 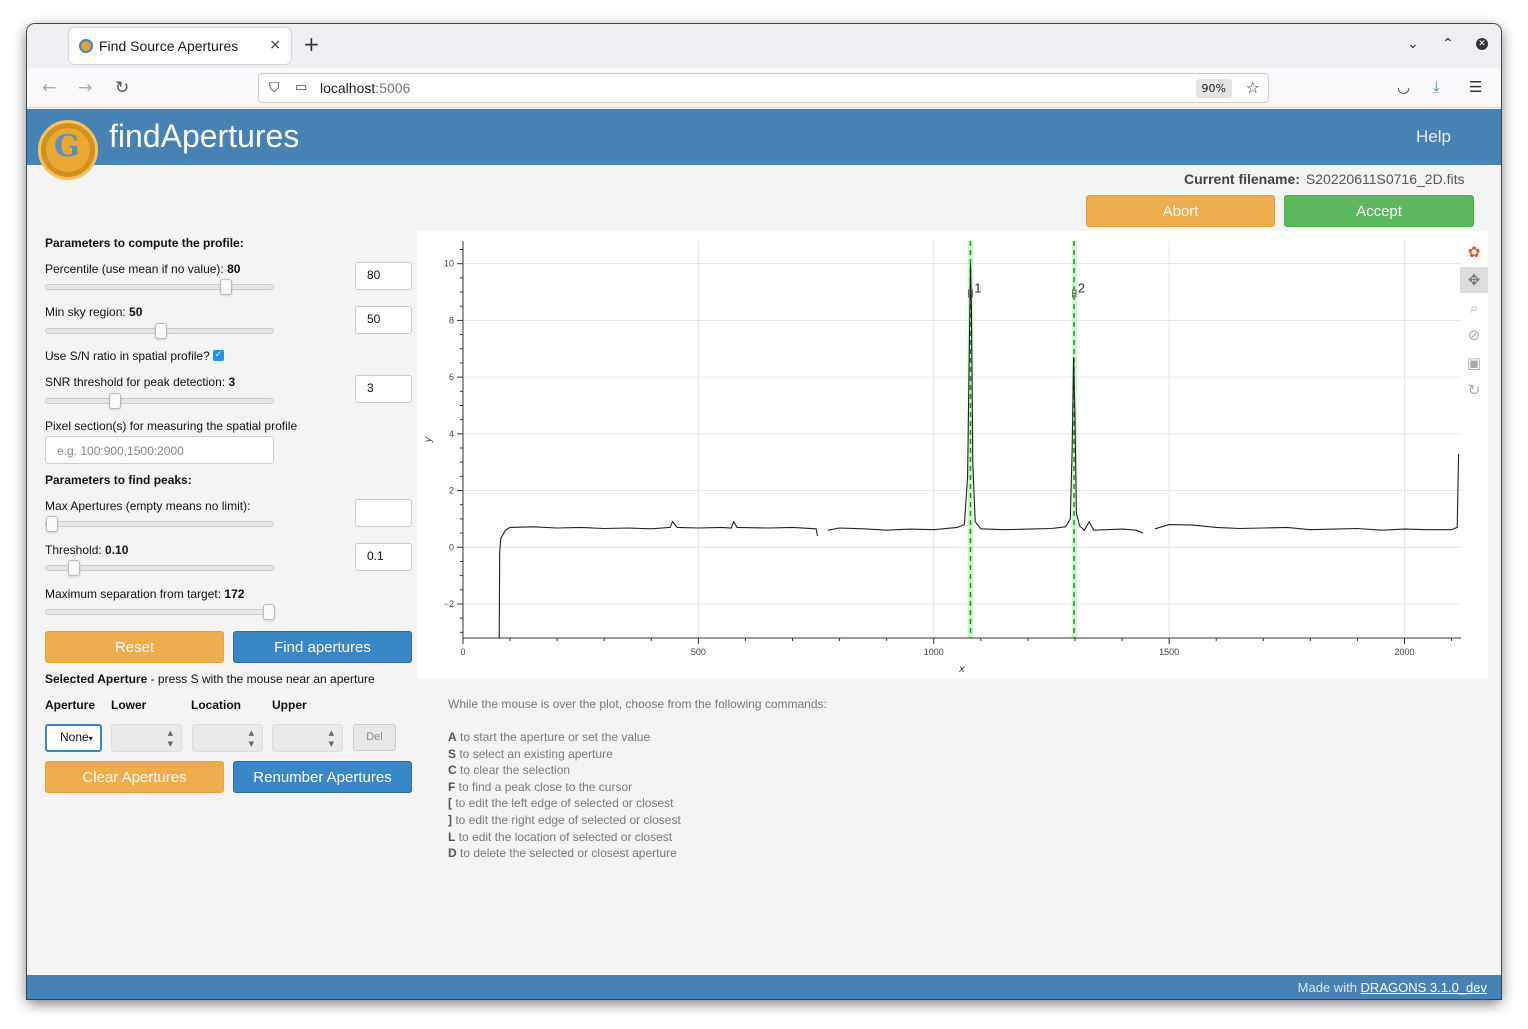 What do you see at coordinates (383, 276) in the screenshot?
I see `percentile-input: 80` at bounding box center [383, 276].